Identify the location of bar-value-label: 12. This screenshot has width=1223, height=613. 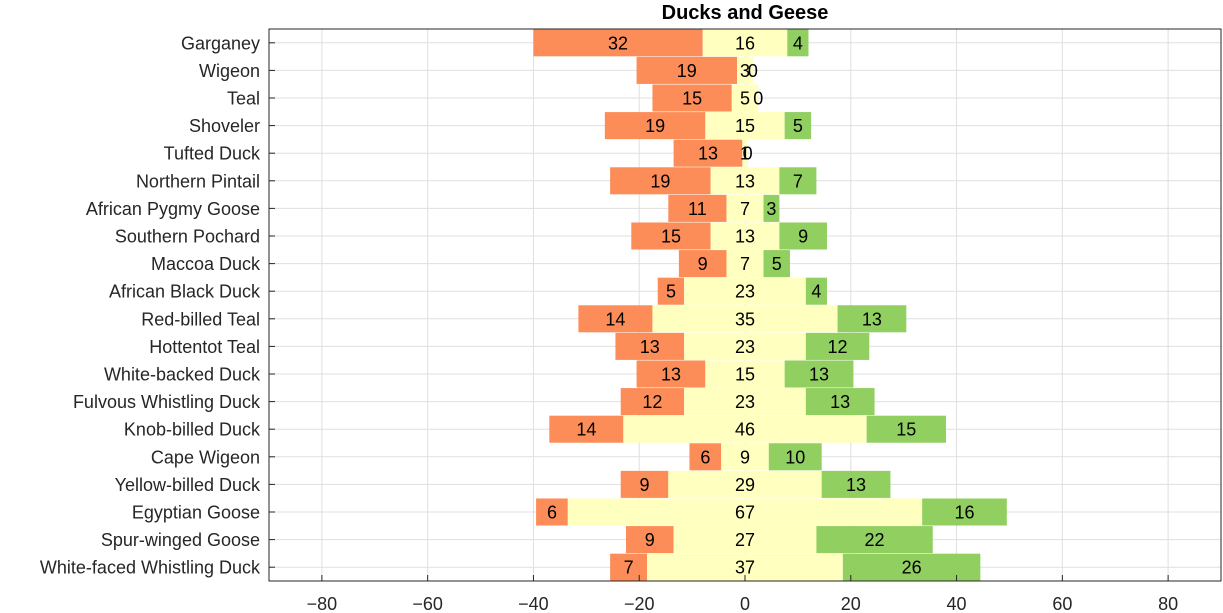
(652, 402).